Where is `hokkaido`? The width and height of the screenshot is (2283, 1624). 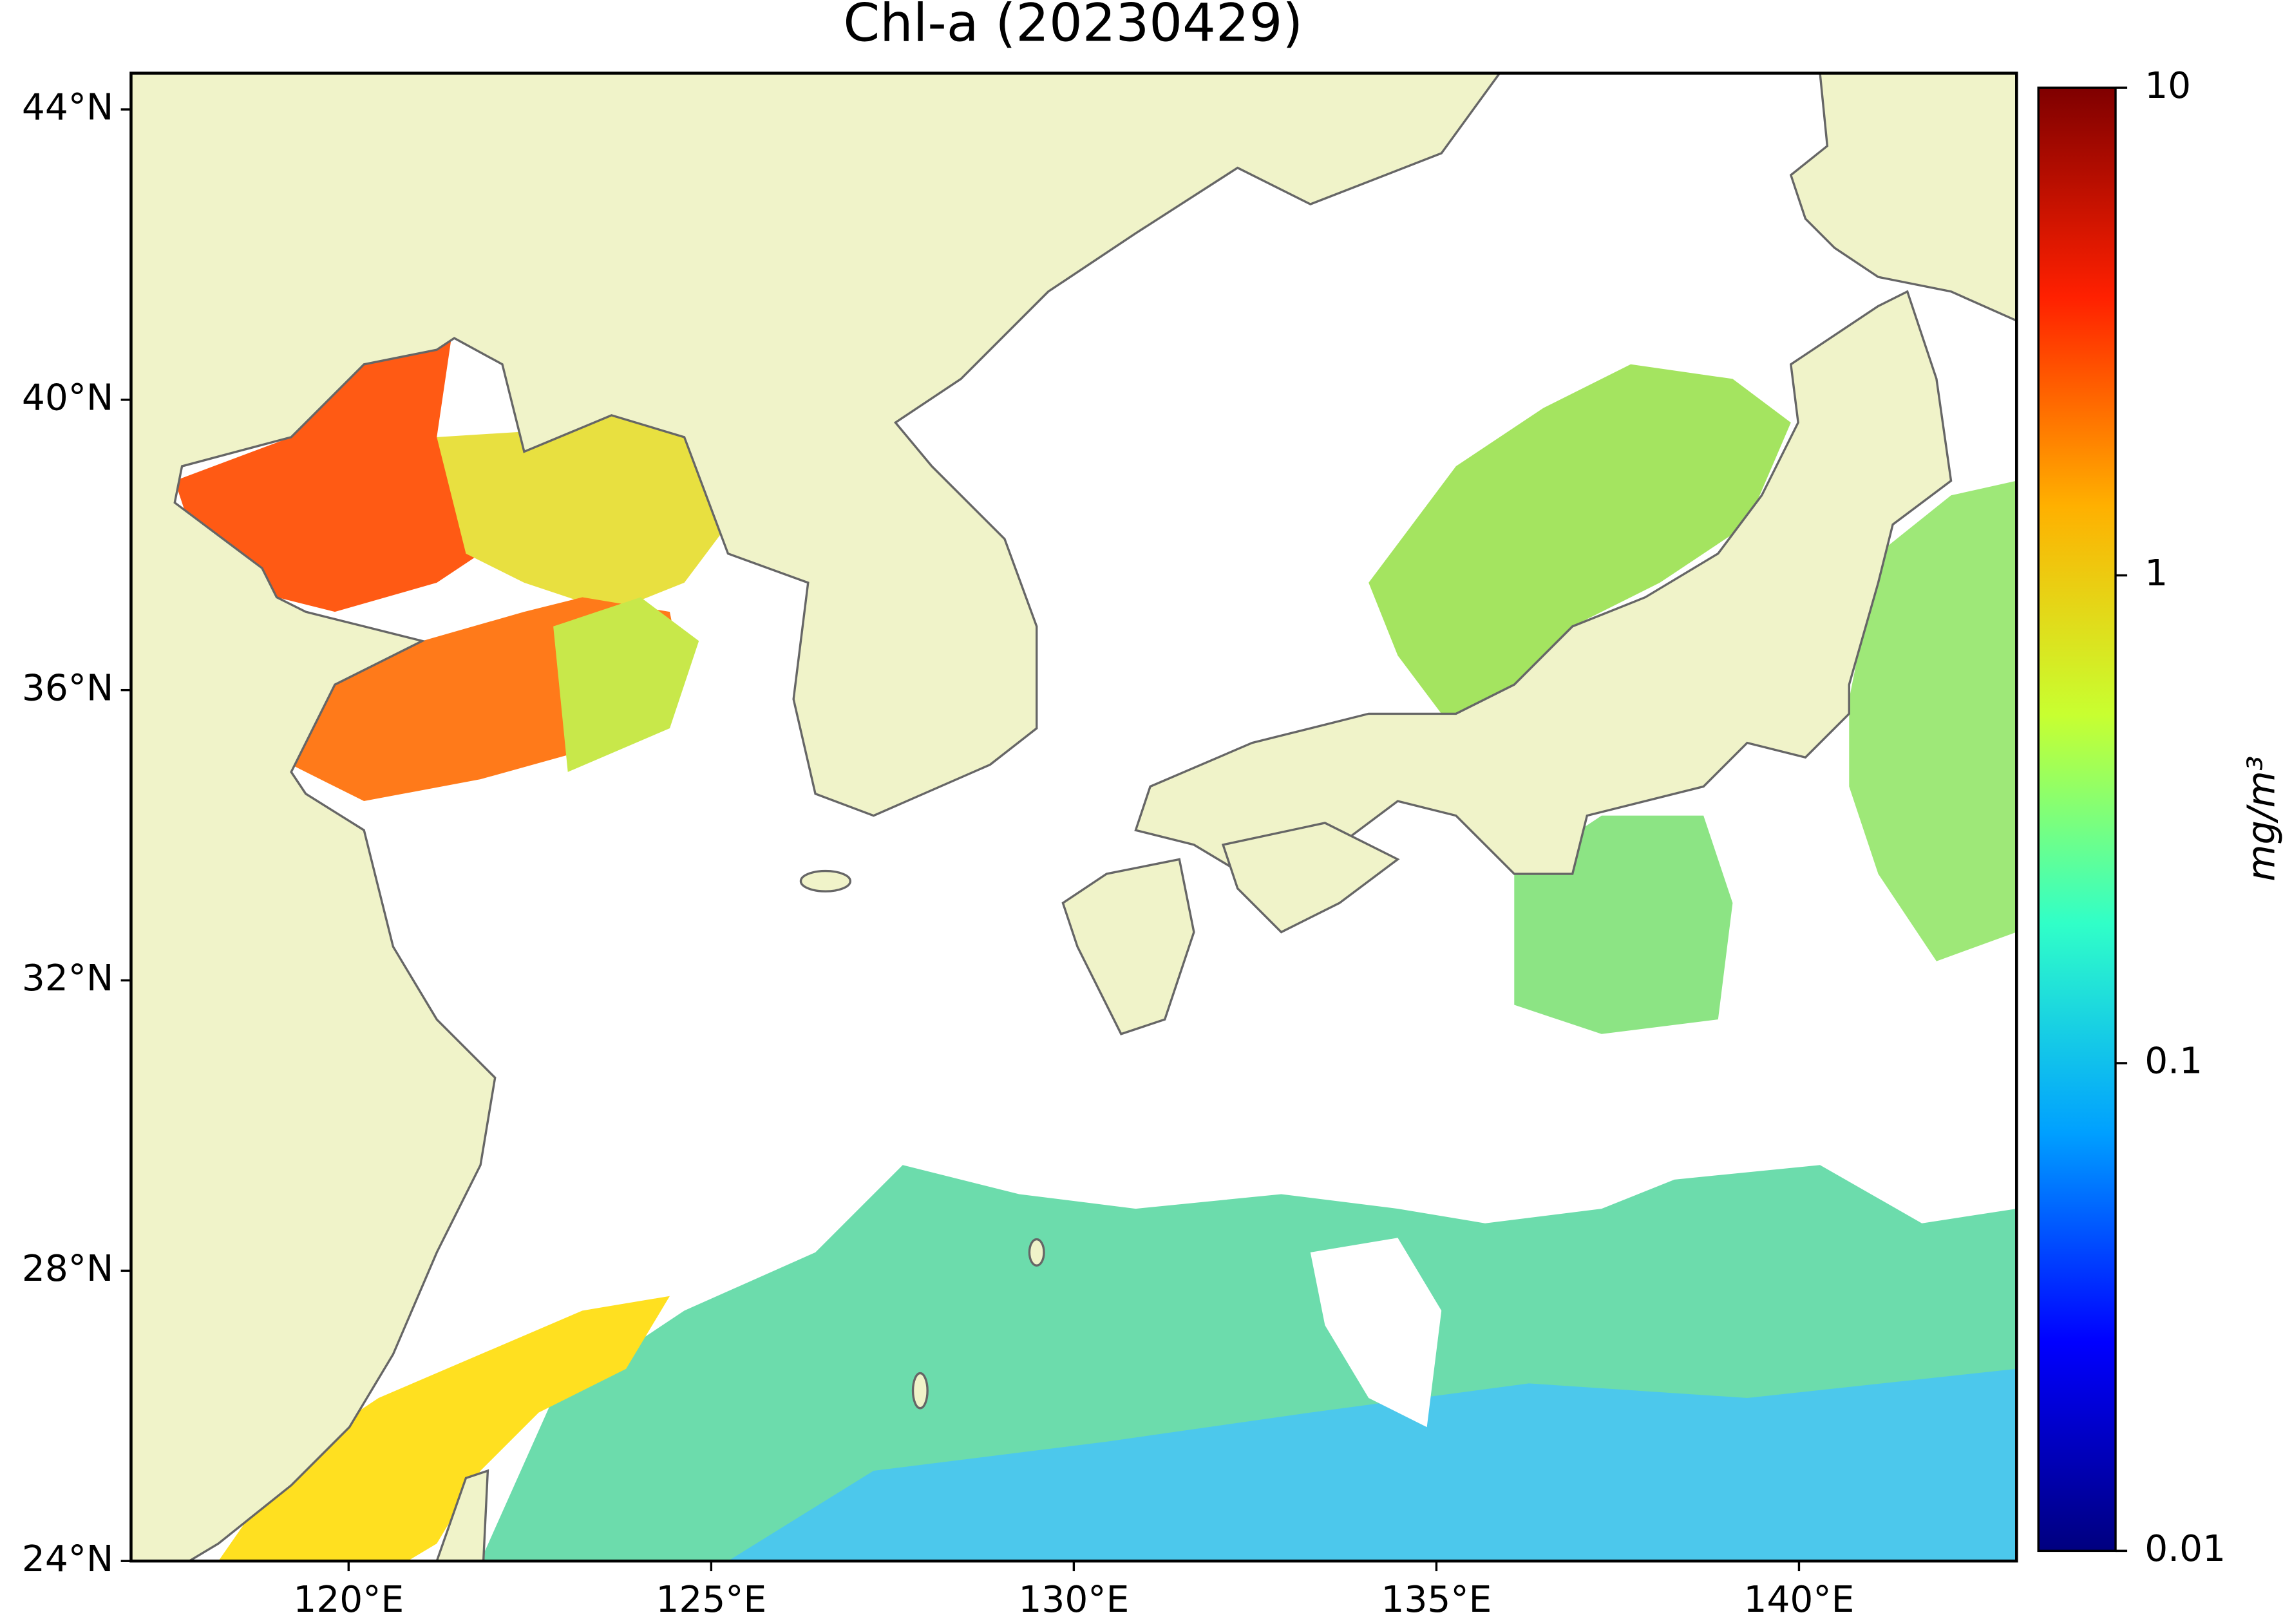 hokkaido is located at coordinates (1903, 197).